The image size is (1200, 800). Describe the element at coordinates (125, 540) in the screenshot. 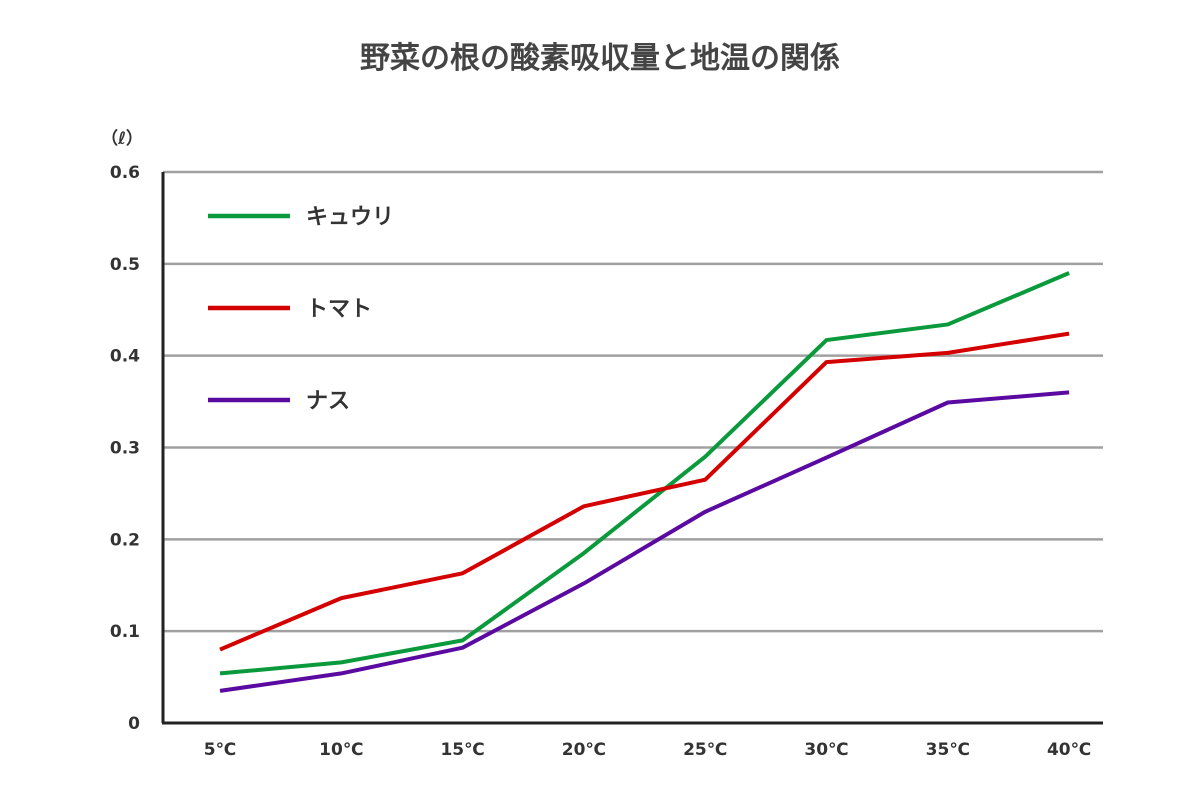

I see `y-tick-label: 0.2` at that location.